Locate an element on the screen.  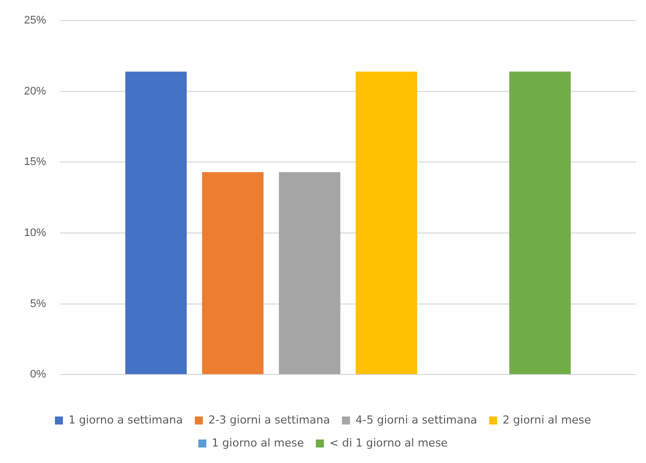
legend-label: 4-5 giorni a settimana is located at coordinates (416, 419).